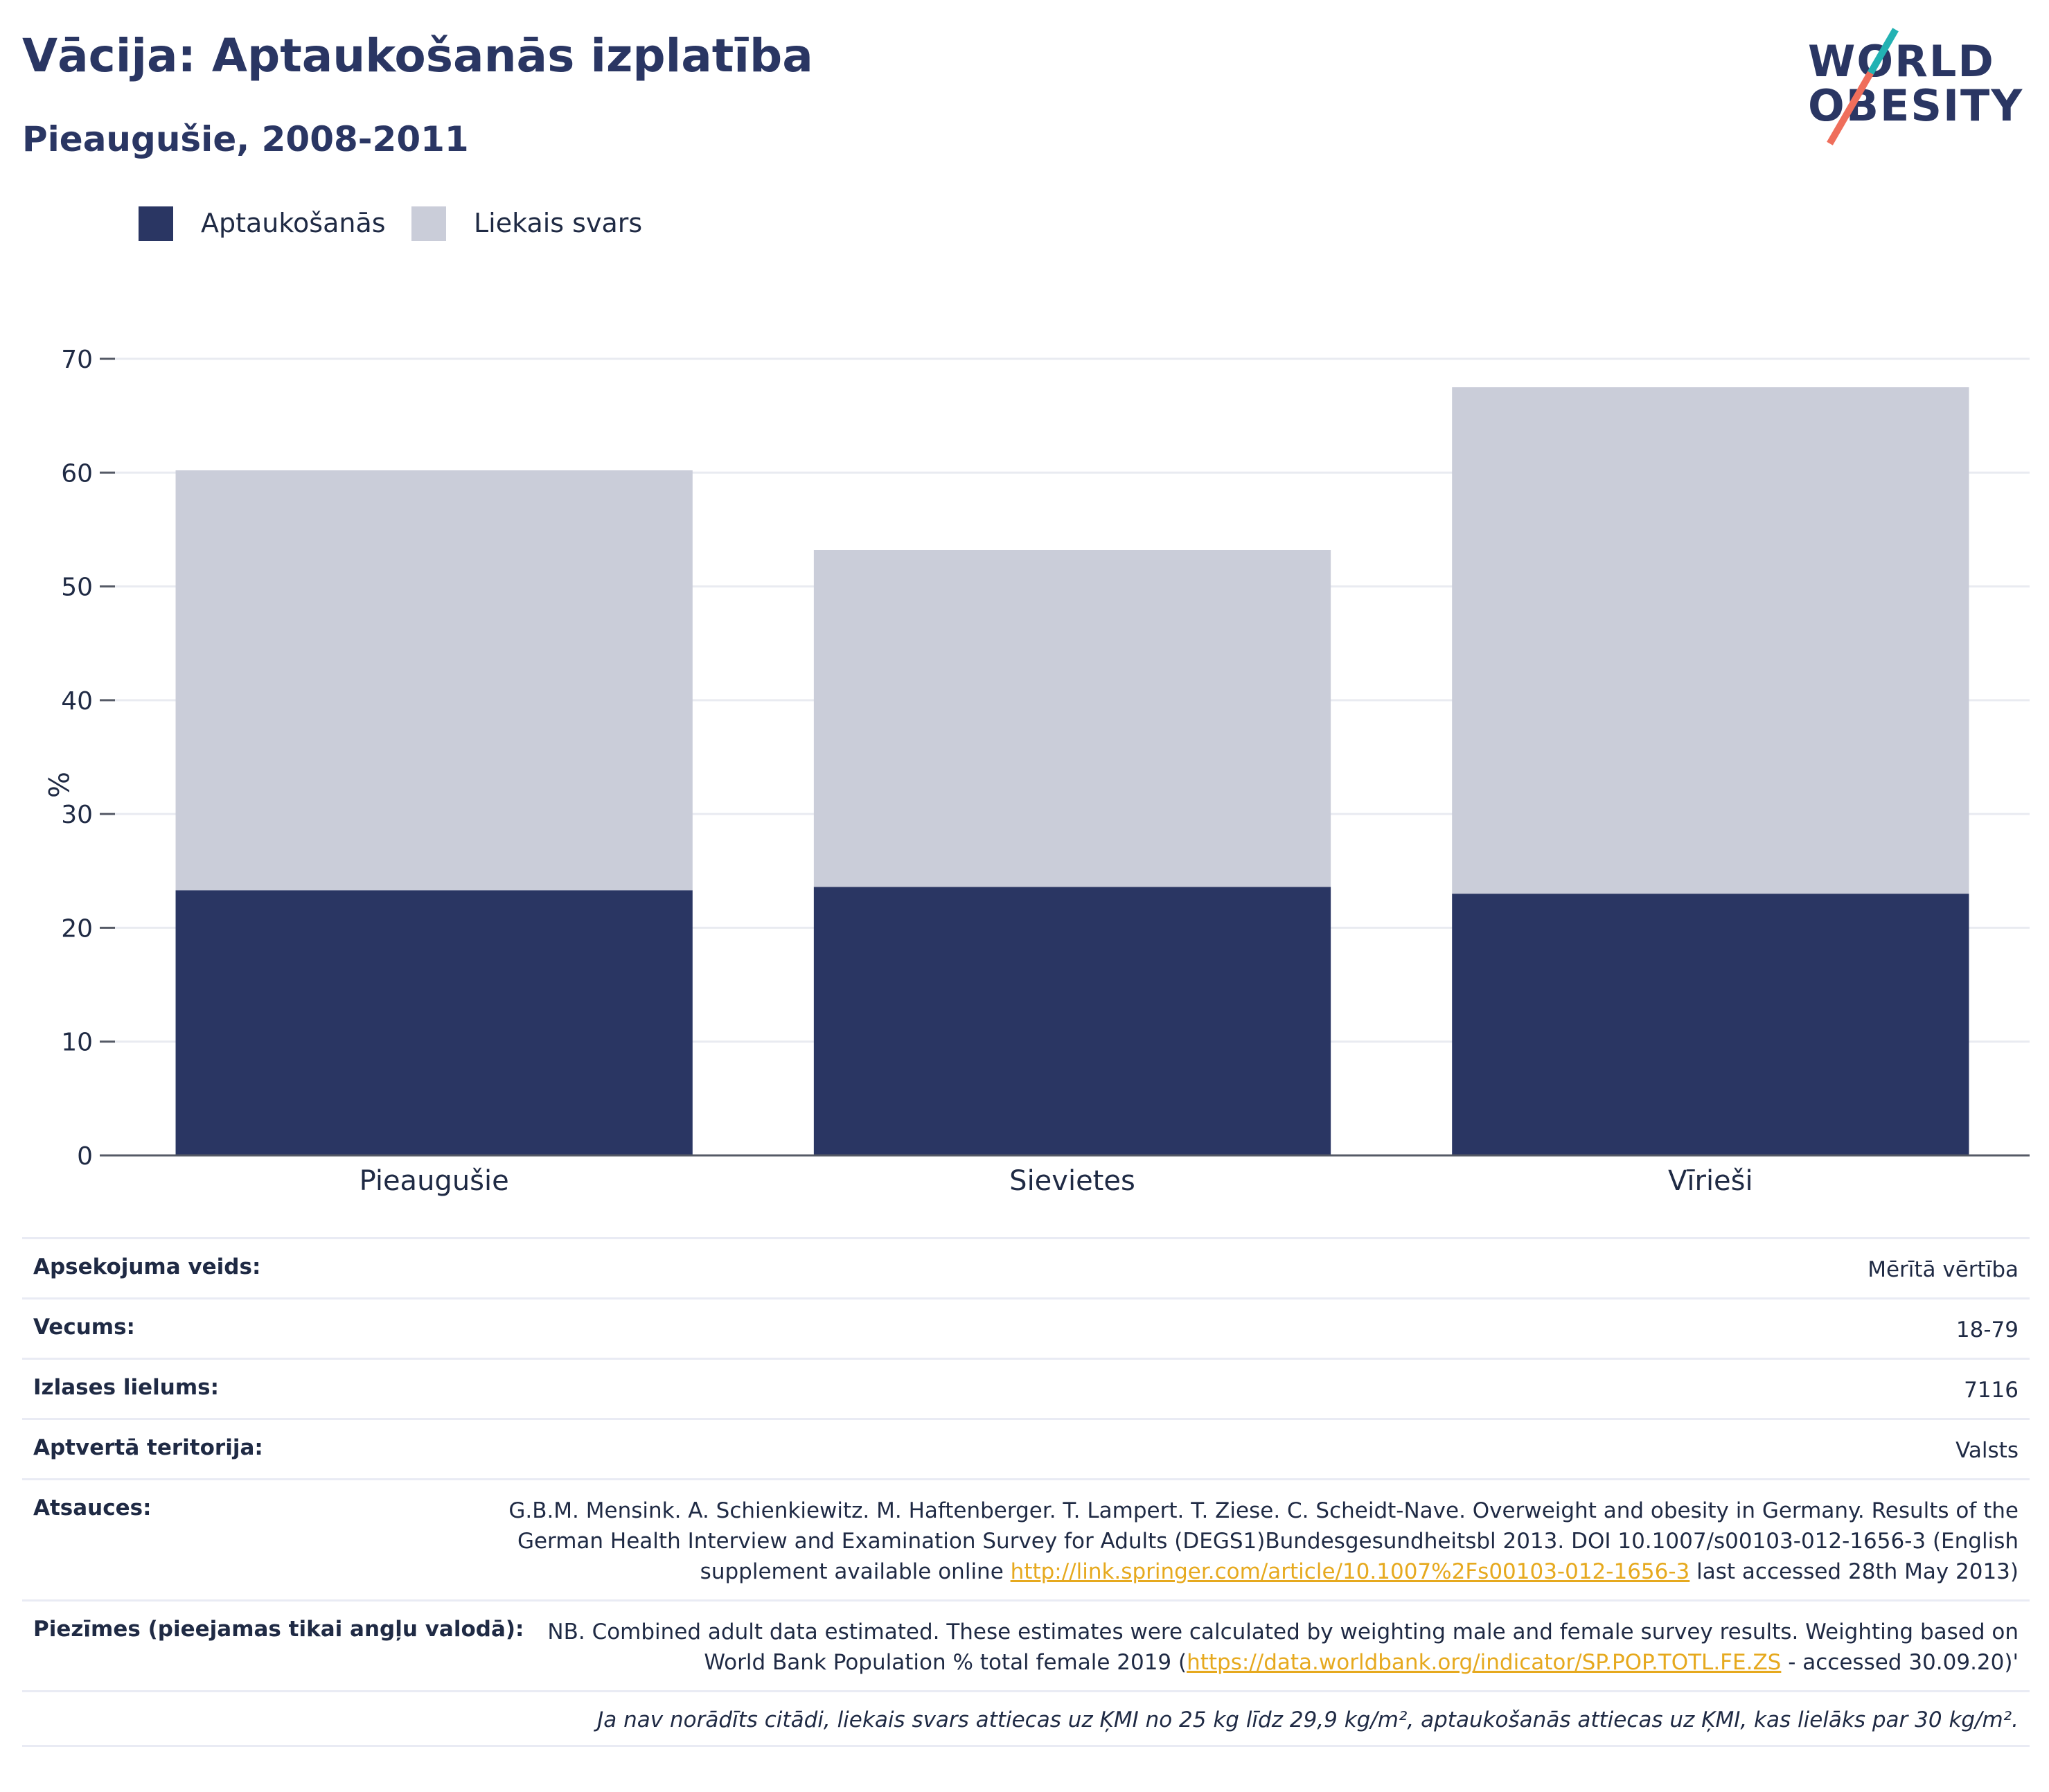  What do you see at coordinates (1902, 61) in the screenshot?
I see `logo-line-1: WORLD` at bounding box center [1902, 61].